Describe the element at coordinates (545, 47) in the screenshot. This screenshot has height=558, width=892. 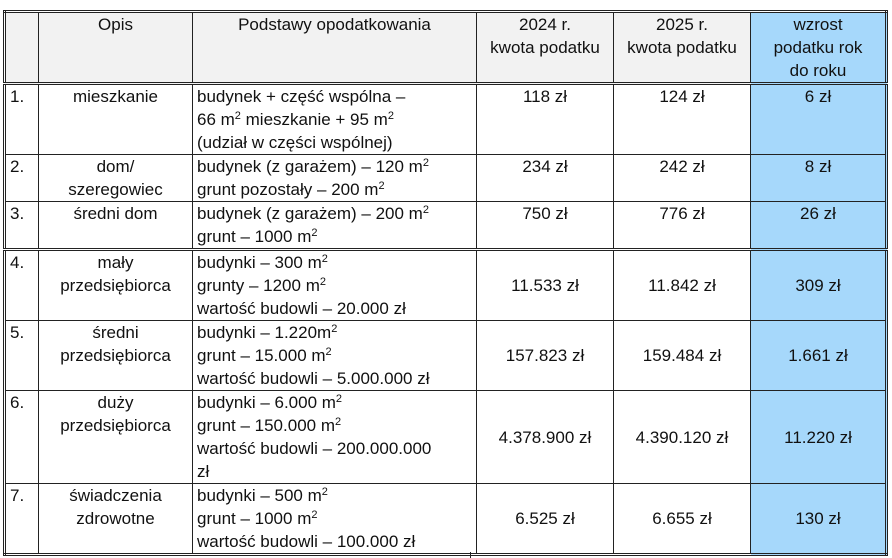
I see `header-2024: 2024 r. kwota podatku` at that location.